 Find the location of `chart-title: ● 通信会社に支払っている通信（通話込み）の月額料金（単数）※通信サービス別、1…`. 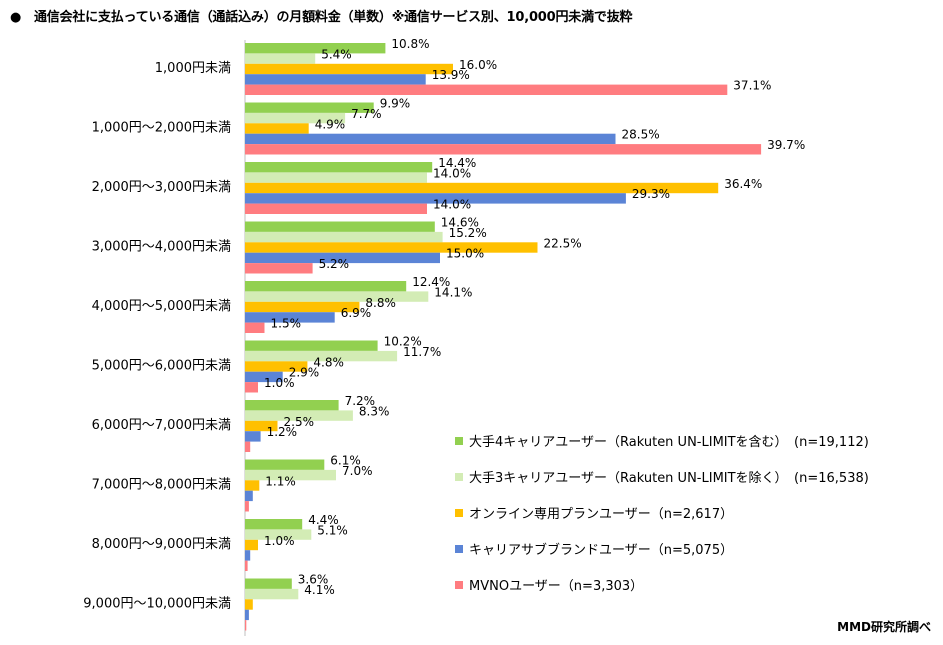

chart-title: ● 通信会社に支払っている通信（通話込み）の月額料金（単数）※通信サービス別、1… is located at coordinates (321, 17).